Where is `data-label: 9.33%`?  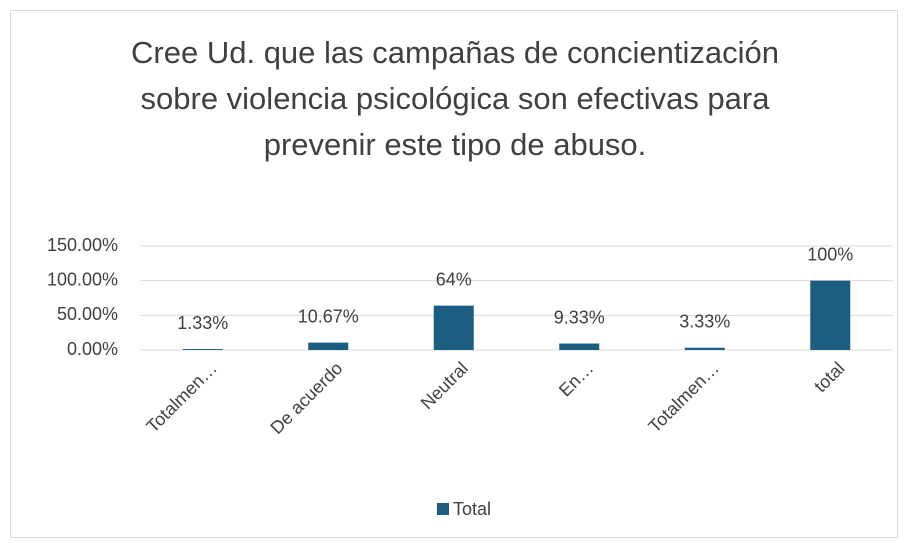
data-label: 9.33% is located at coordinates (579, 317).